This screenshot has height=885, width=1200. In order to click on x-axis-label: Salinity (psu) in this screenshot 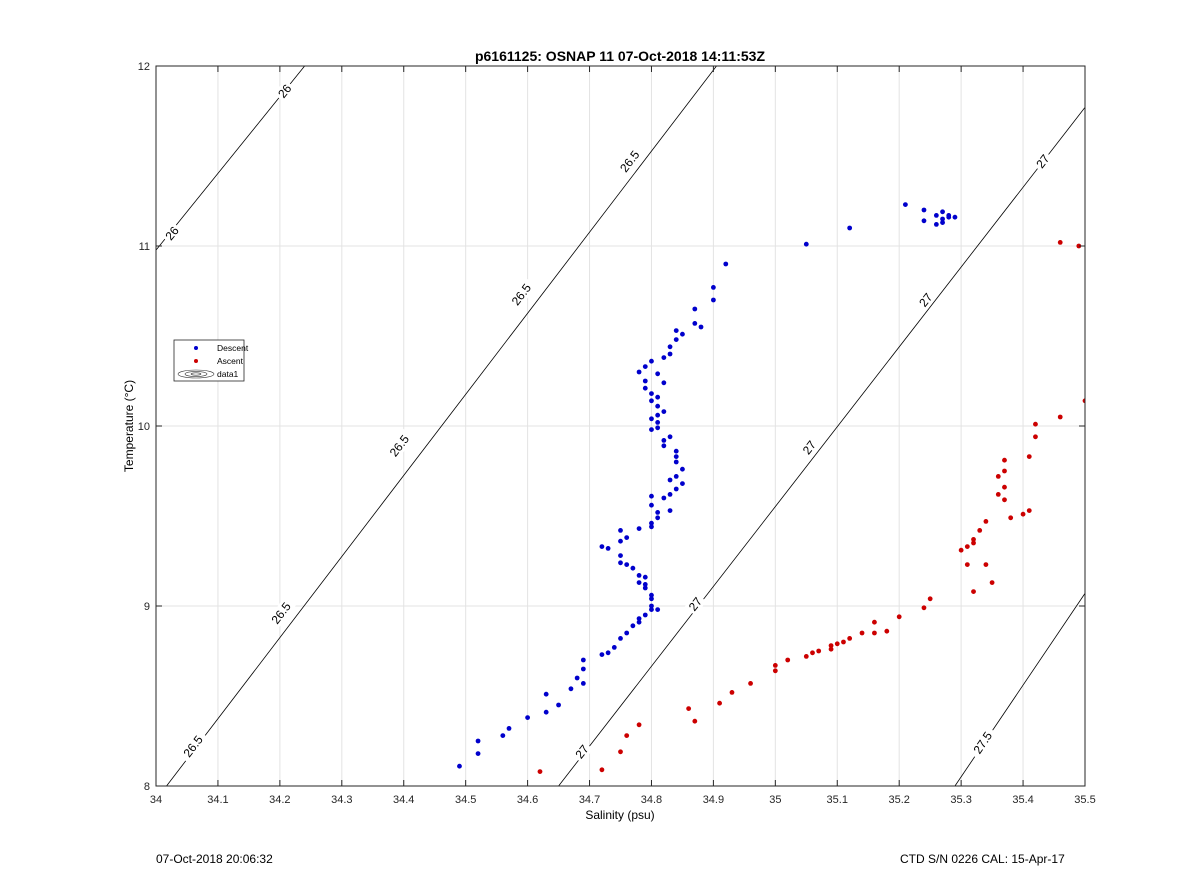, I will do `click(619, 815)`.